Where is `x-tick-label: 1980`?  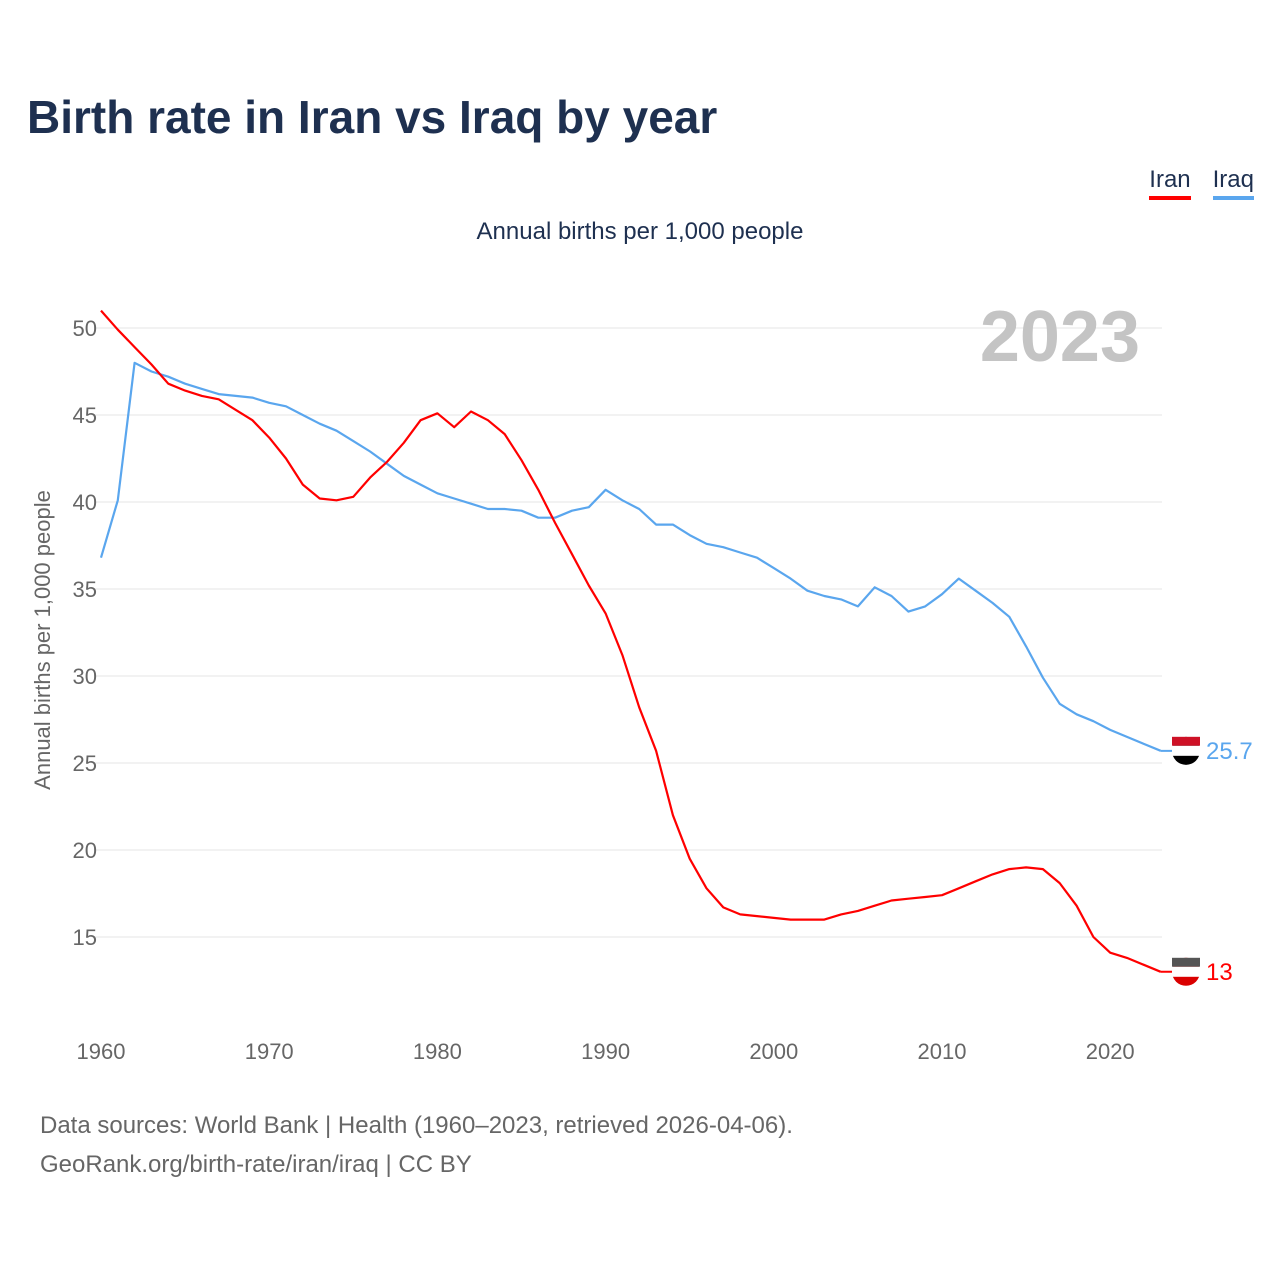
x-tick-label: 1980 is located at coordinates (437, 1051).